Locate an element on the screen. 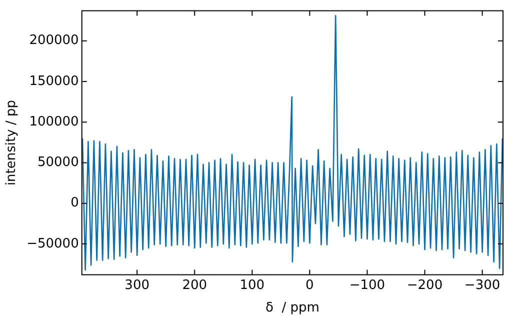 The height and width of the screenshot is (320, 513). y-tick-label: 150000 is located at coordinates (54, 81).